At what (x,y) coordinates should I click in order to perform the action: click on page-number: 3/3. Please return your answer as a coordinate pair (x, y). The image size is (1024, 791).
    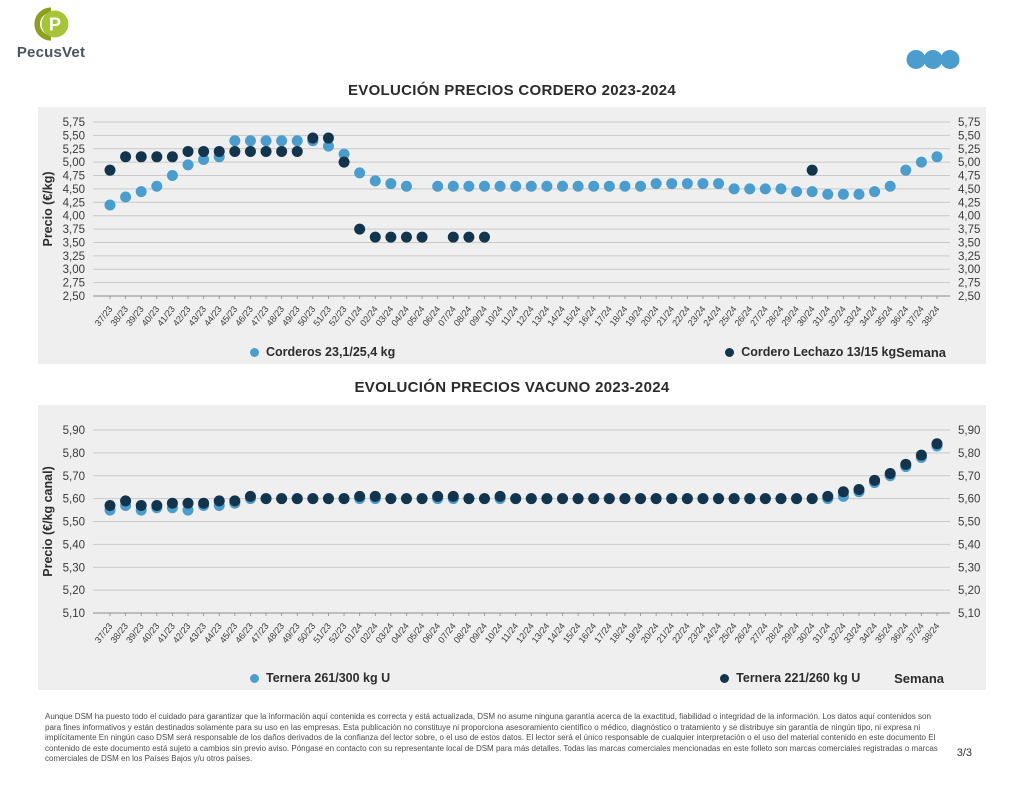
    Looking at the image, I should click on (964, 753).